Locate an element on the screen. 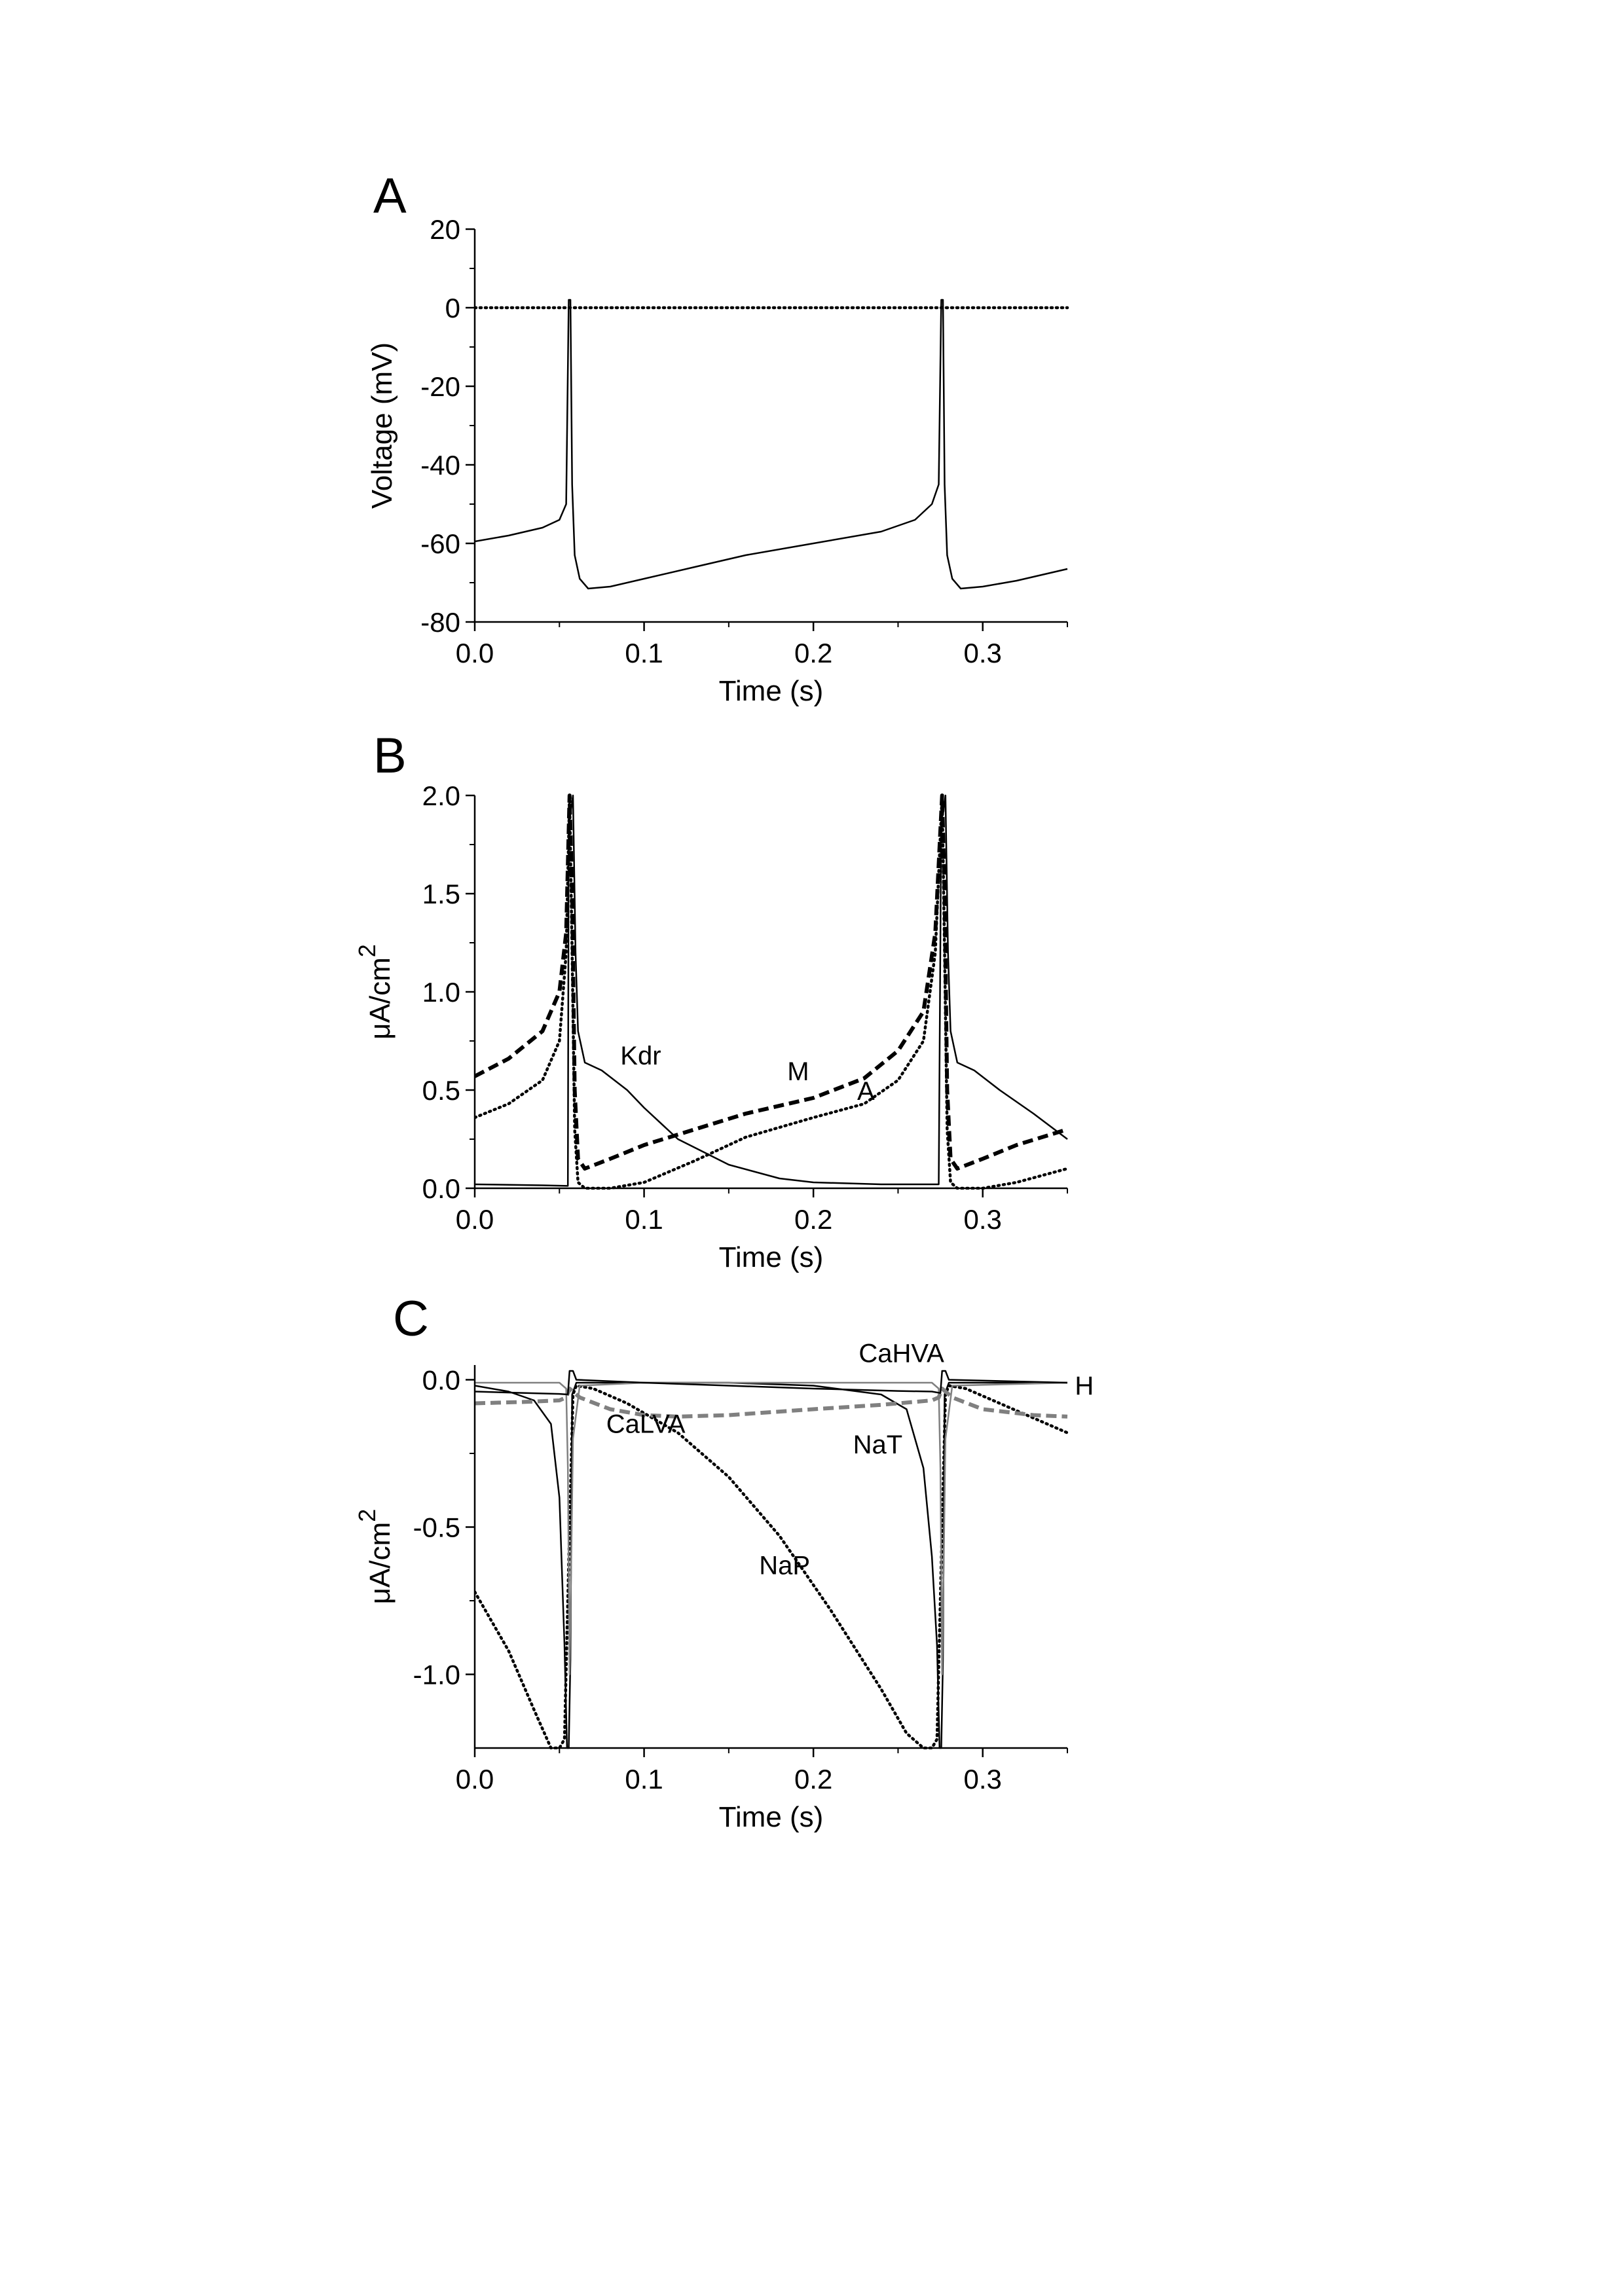 This screenshot has height=2296, width=1624. trace-label-nat: NaT is located at coordinates (878, 1444).